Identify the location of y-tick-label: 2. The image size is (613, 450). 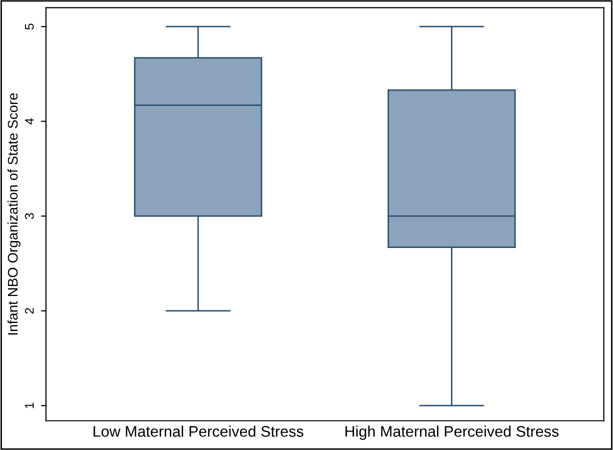
(29, 311).